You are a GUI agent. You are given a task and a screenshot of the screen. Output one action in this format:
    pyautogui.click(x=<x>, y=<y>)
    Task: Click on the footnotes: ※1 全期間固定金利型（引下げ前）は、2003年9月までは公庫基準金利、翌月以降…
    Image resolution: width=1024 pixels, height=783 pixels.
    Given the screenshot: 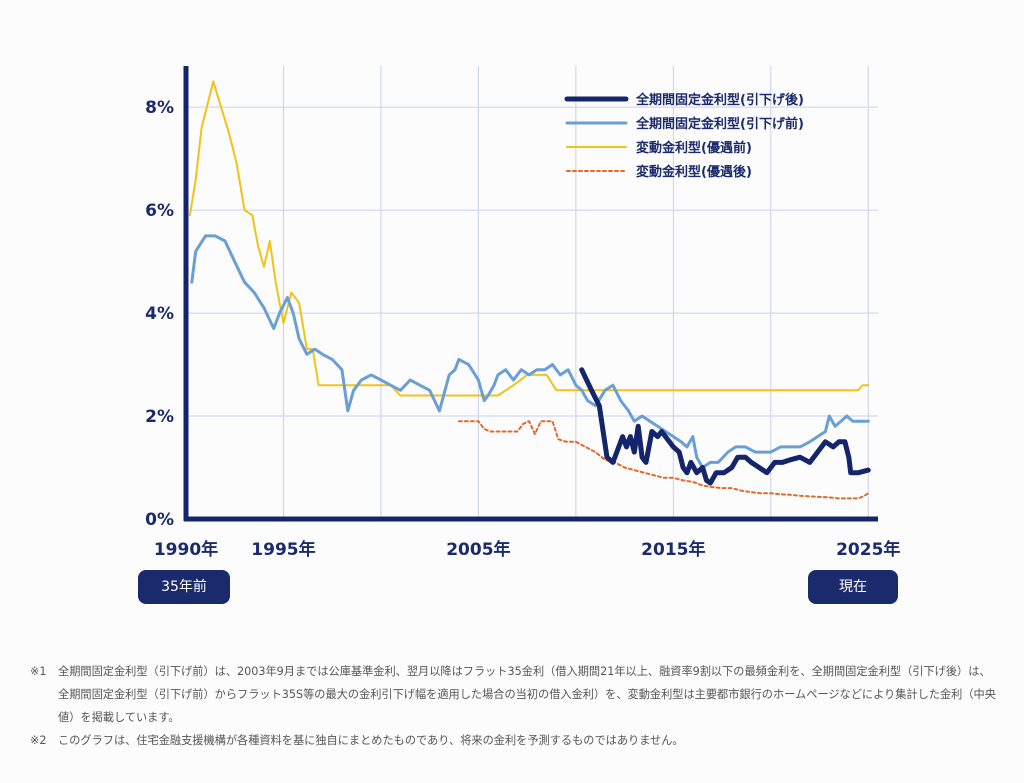 What is the action you would take?
    pyautogui.click(x=514, y=706)
    